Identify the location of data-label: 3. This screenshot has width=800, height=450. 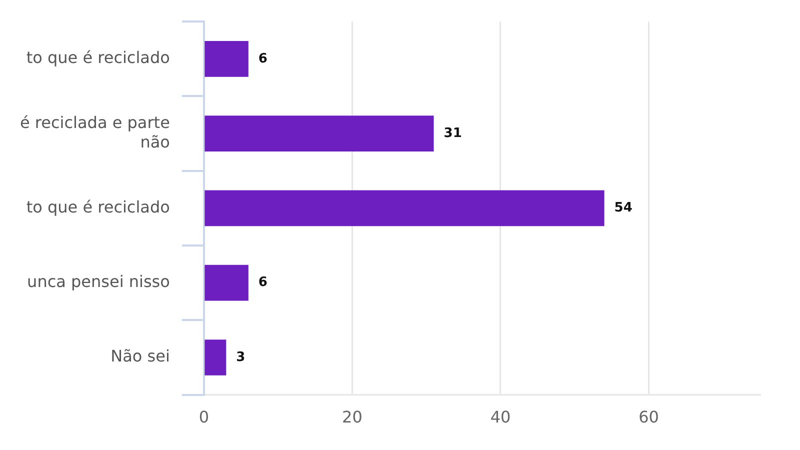
(241, 357).